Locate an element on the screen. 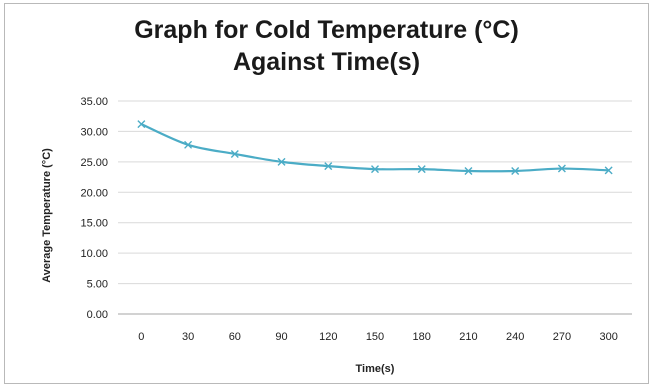 The height and width of the screenshot is (389, 653). x-tick-label: 150 is located at coordinates (375, 337).